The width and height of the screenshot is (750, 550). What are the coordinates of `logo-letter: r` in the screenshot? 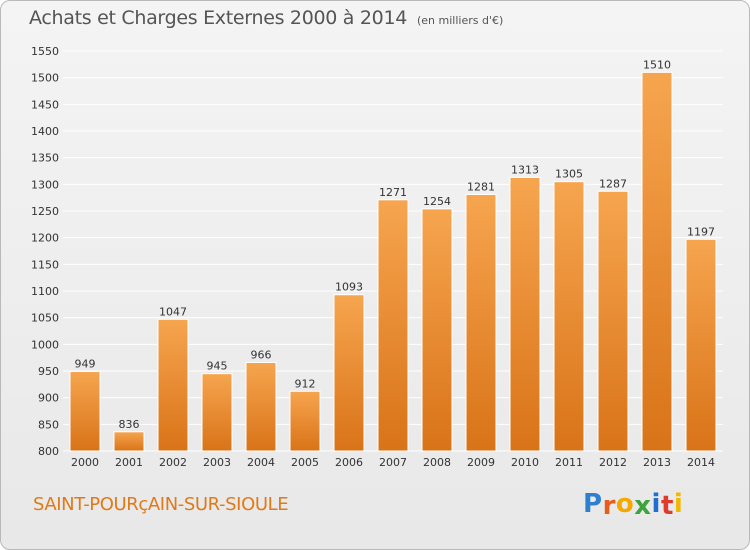 It's located at (609, 506).